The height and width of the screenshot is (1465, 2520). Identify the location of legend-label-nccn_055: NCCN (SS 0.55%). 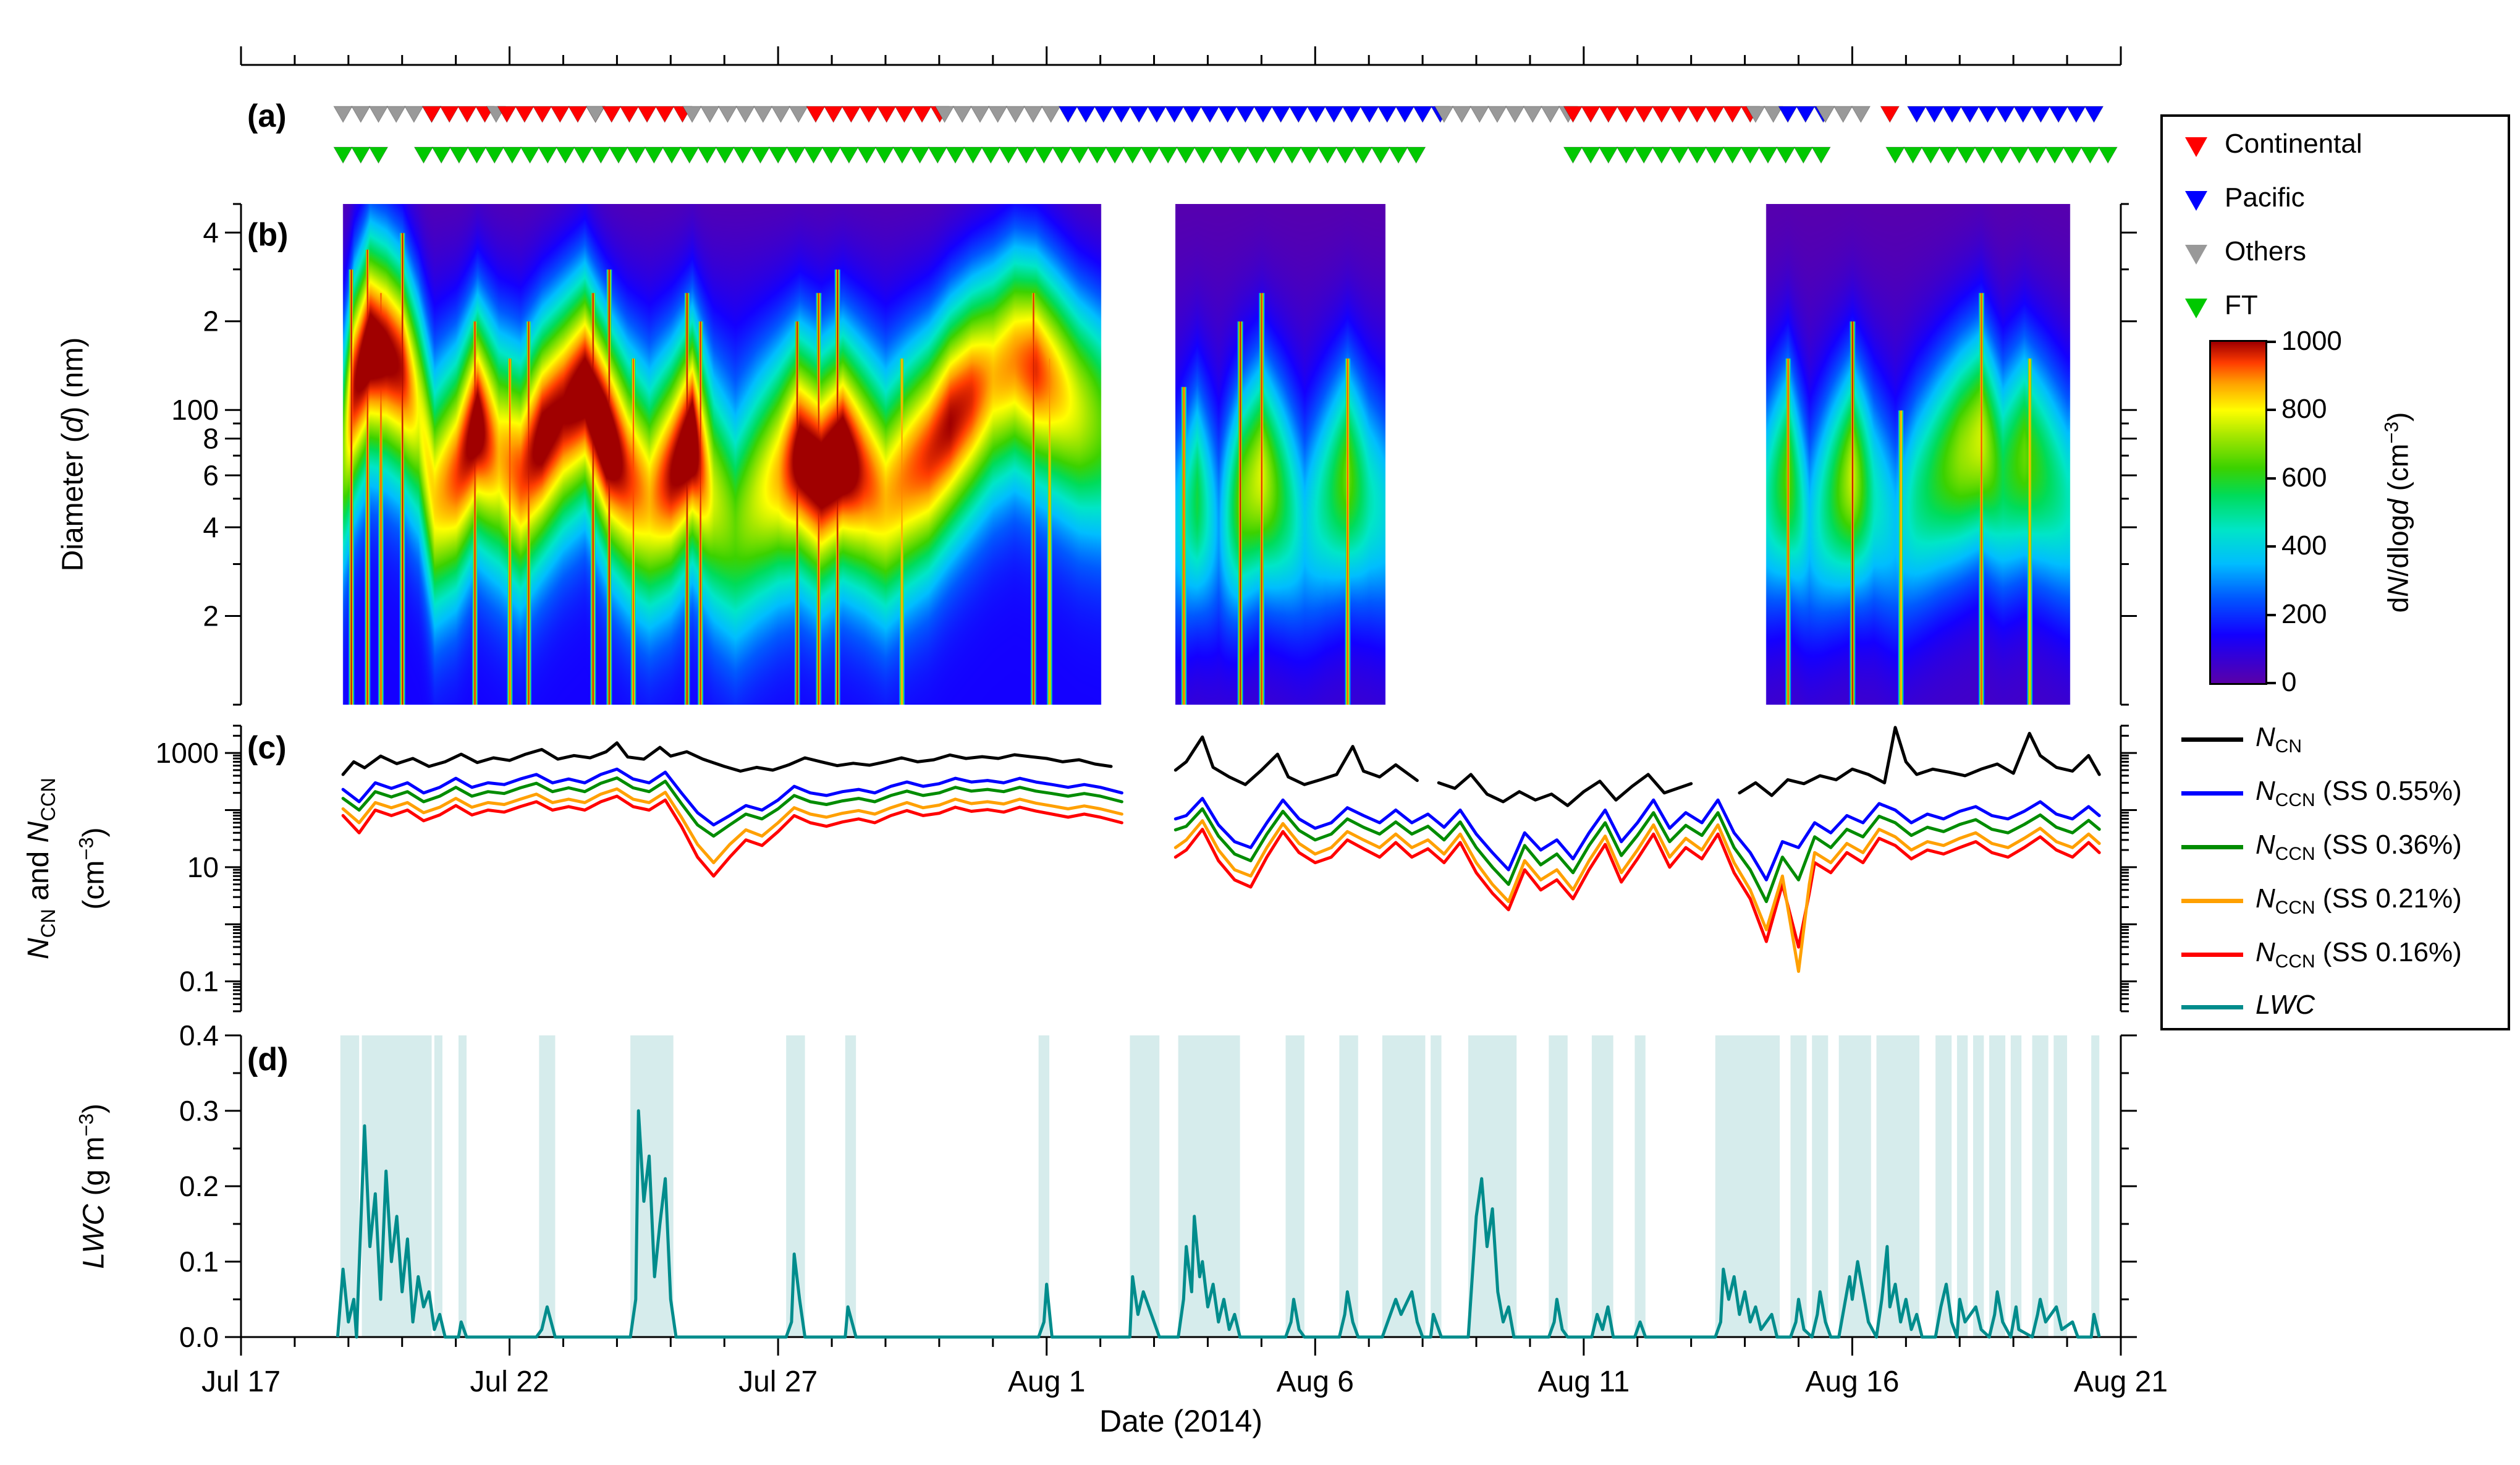
(2359, 793).